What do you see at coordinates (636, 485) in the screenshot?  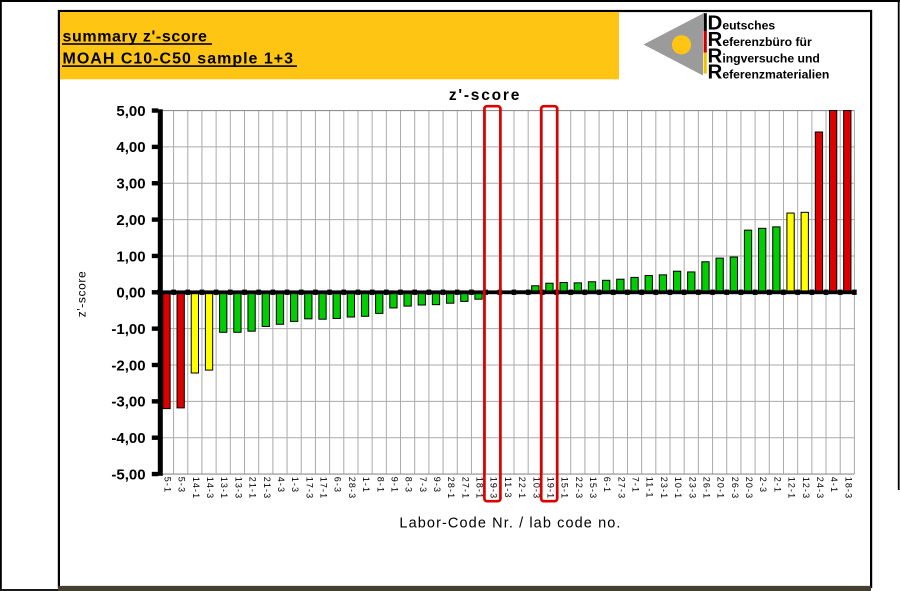 I see `svg-text: 7-1` at bounding box center [636, 485].